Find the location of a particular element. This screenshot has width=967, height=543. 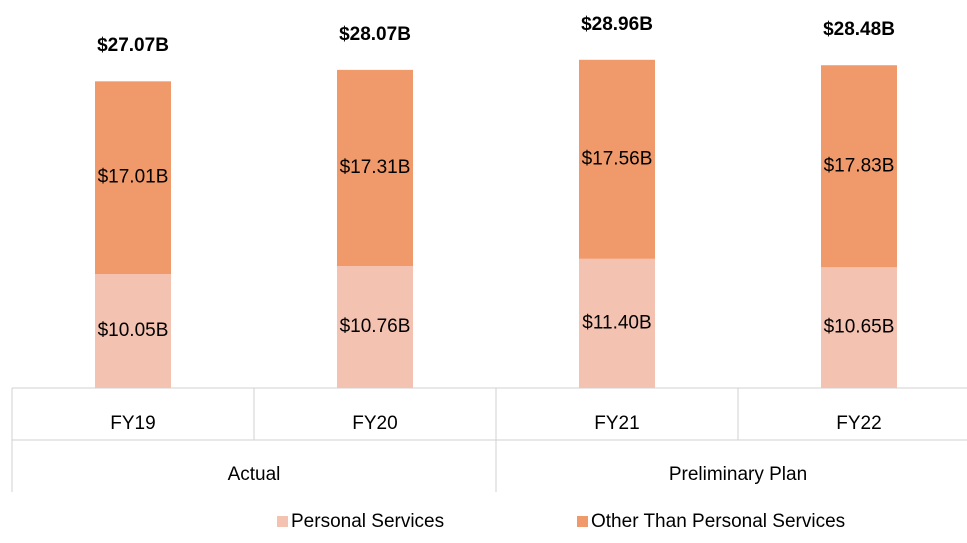

x-tick-label: FY22 is located at coordinates (858, 423).